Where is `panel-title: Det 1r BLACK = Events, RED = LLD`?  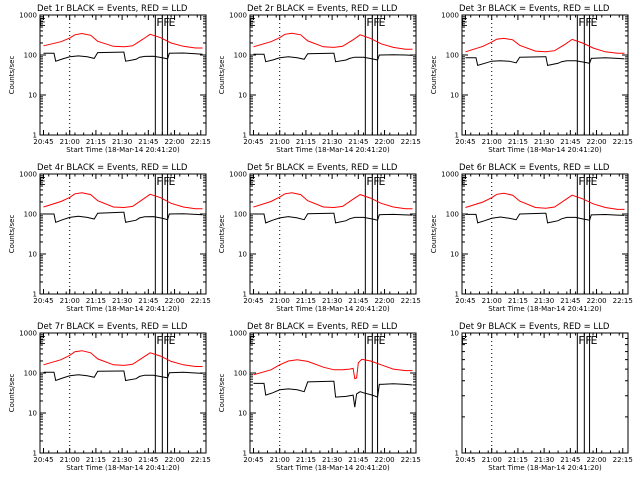 panel-title: Det 1r BLACK = Events, RED = LLD is located at coordinates (112, 9).